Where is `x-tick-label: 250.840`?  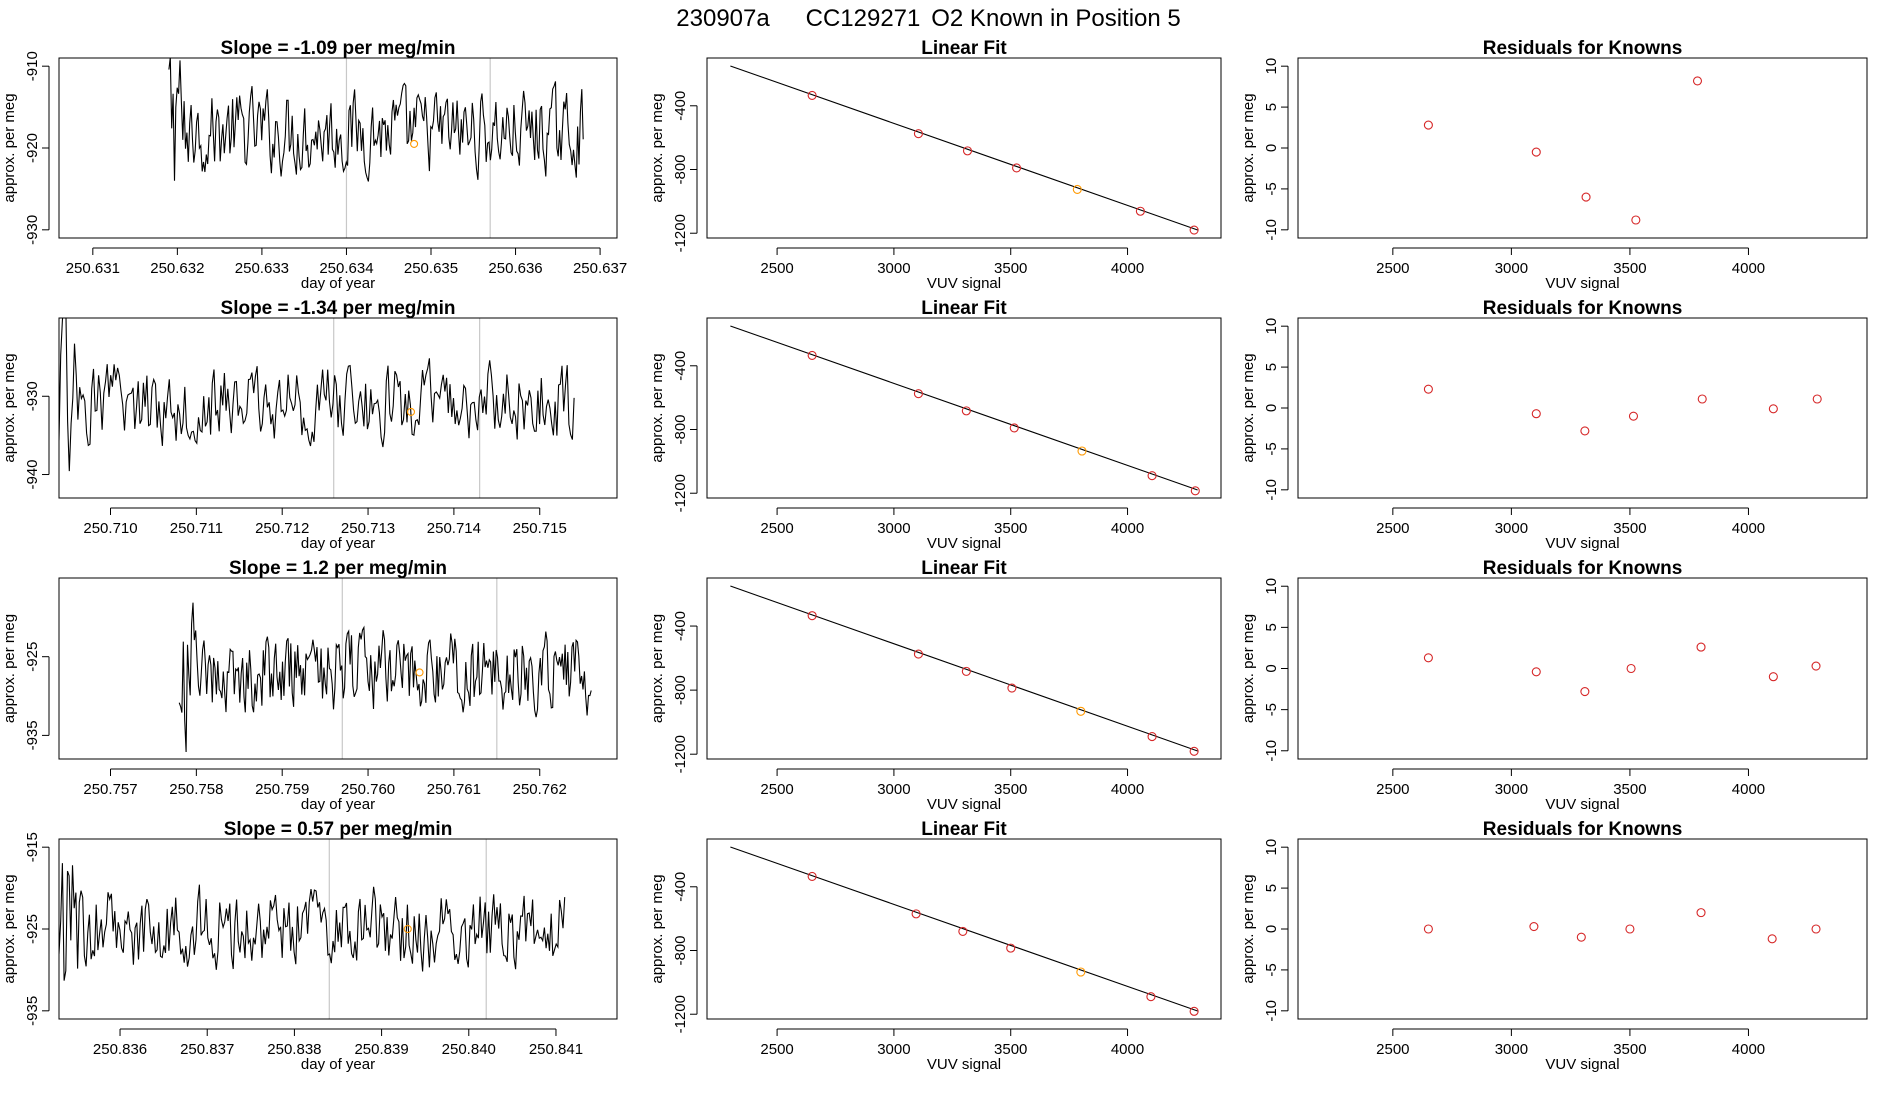
x-tick-label: 250.840 is located at coordinates (469, 1049).